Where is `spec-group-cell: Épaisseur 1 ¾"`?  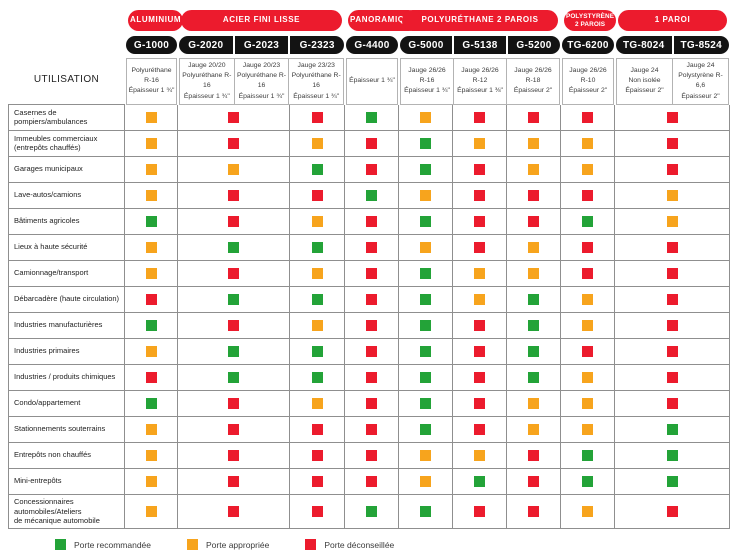
spec-group-cell: Épaisseur 1 ¾" is located at coordinates (372, 80).